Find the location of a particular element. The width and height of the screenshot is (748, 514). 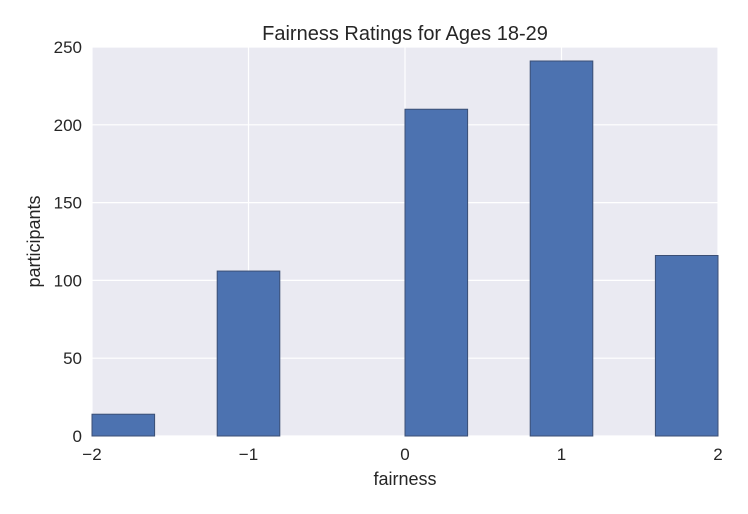

x-axis-label: fairness is located at coordinates (404, 479).